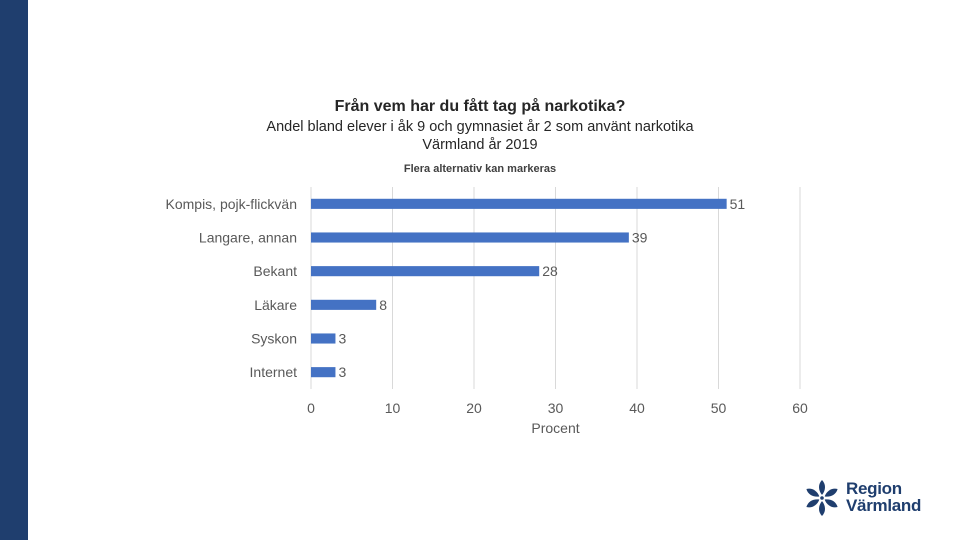 This screenshot has width=960, height=540. What do you see at coordinates (275, 271) in the screenshot?
I see `category-label: Bekant` at bounding box center [275, 271].